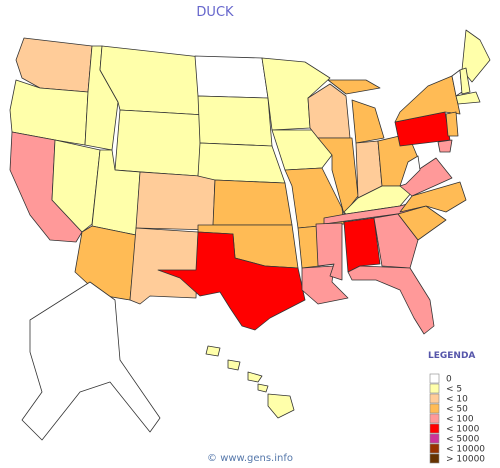 The image size is (500, 468). I want to click on legend-label: < 10, so click(457, 400).